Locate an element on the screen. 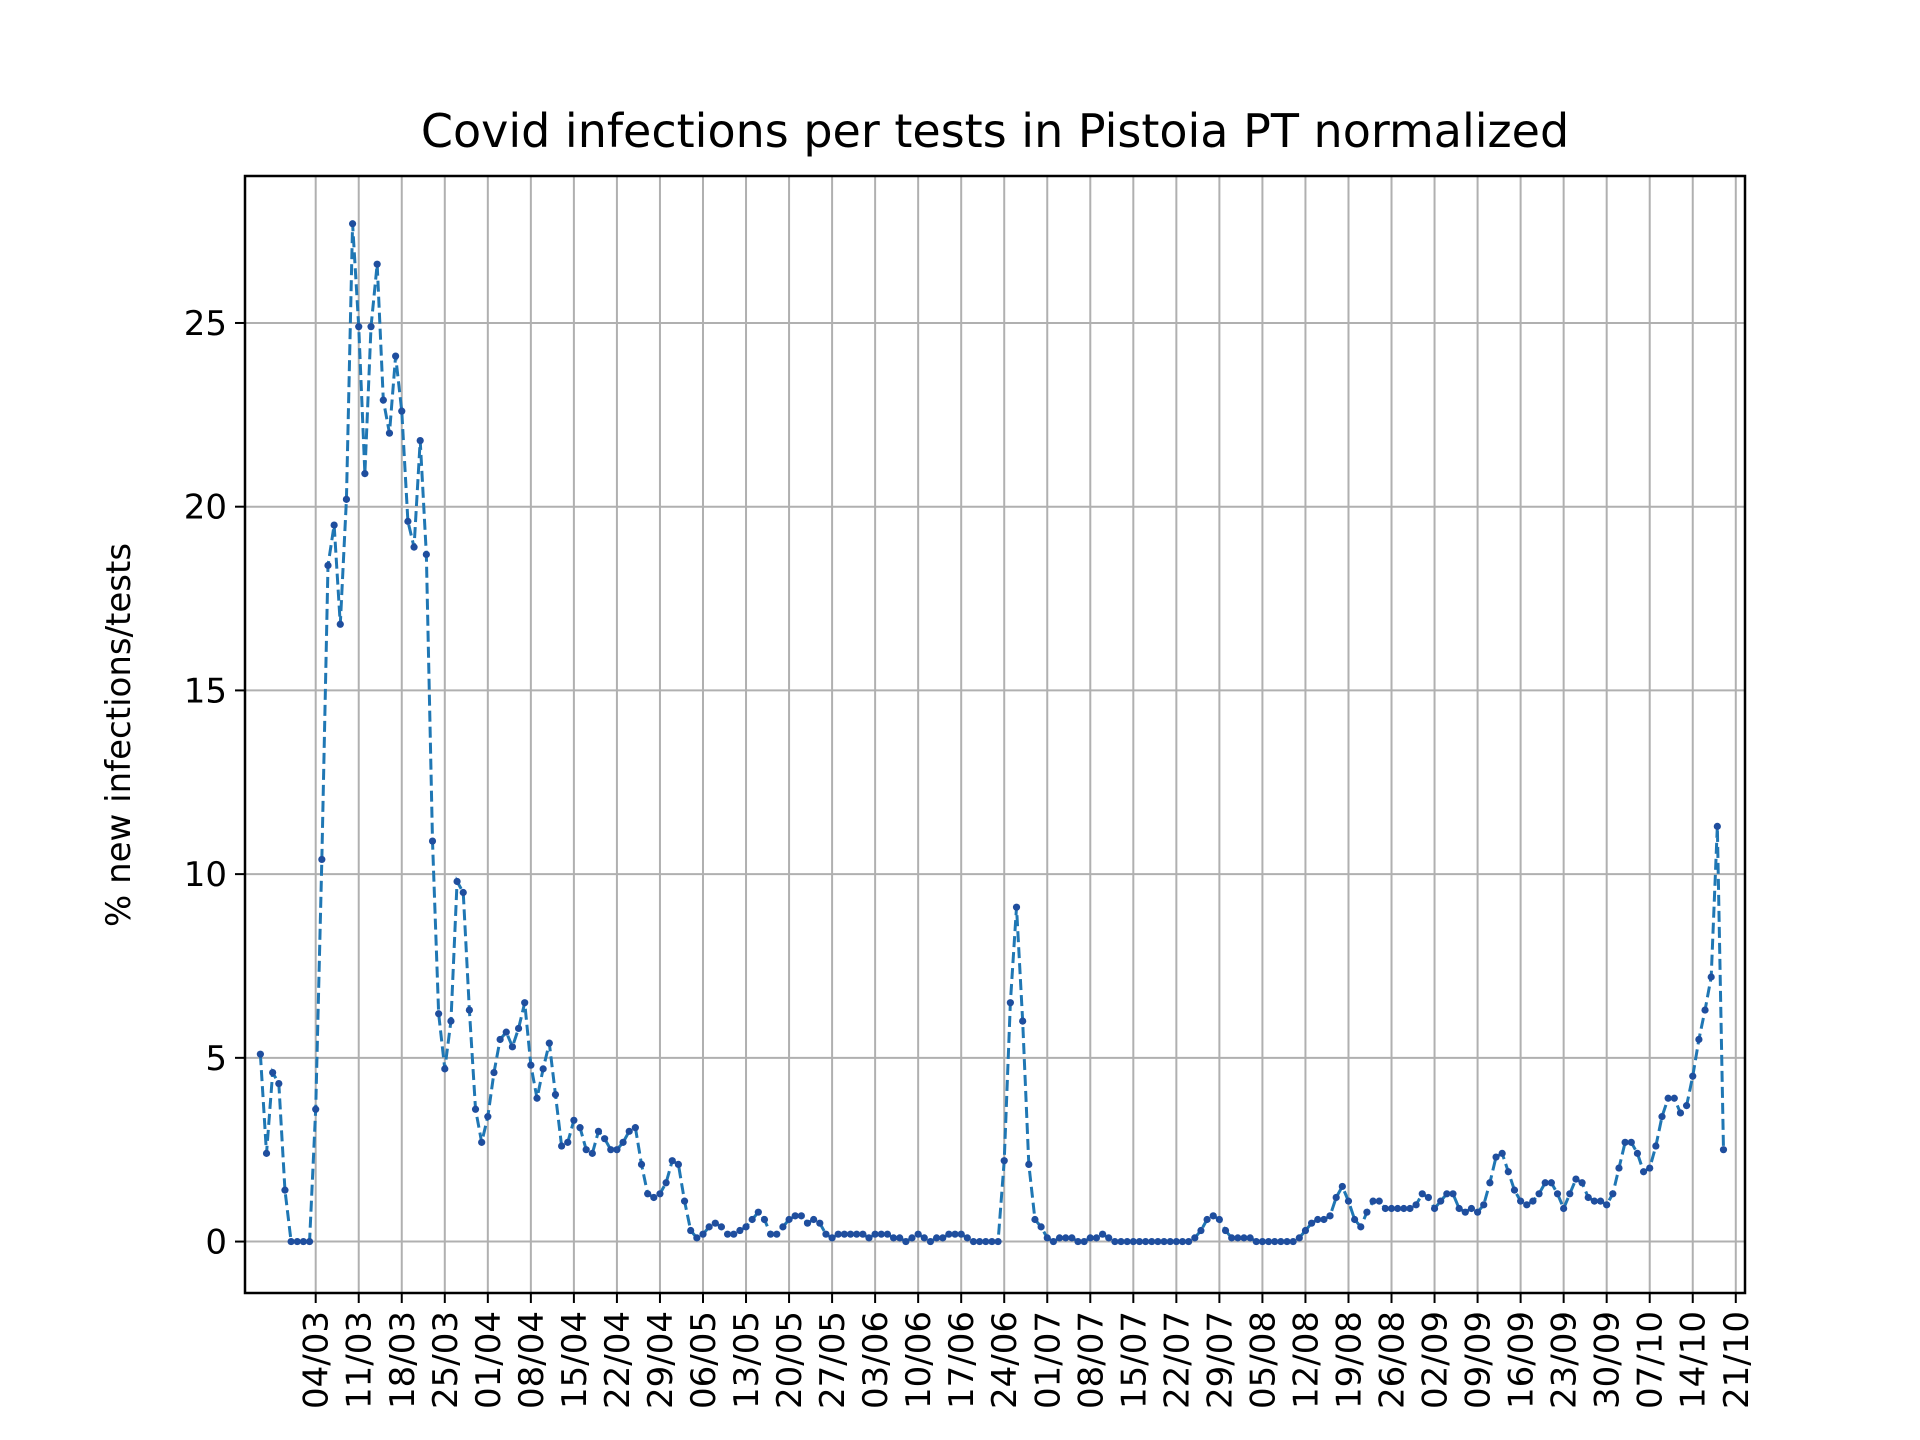  x-tick-label: 24/06 is located at coordinates (1005, 1360).